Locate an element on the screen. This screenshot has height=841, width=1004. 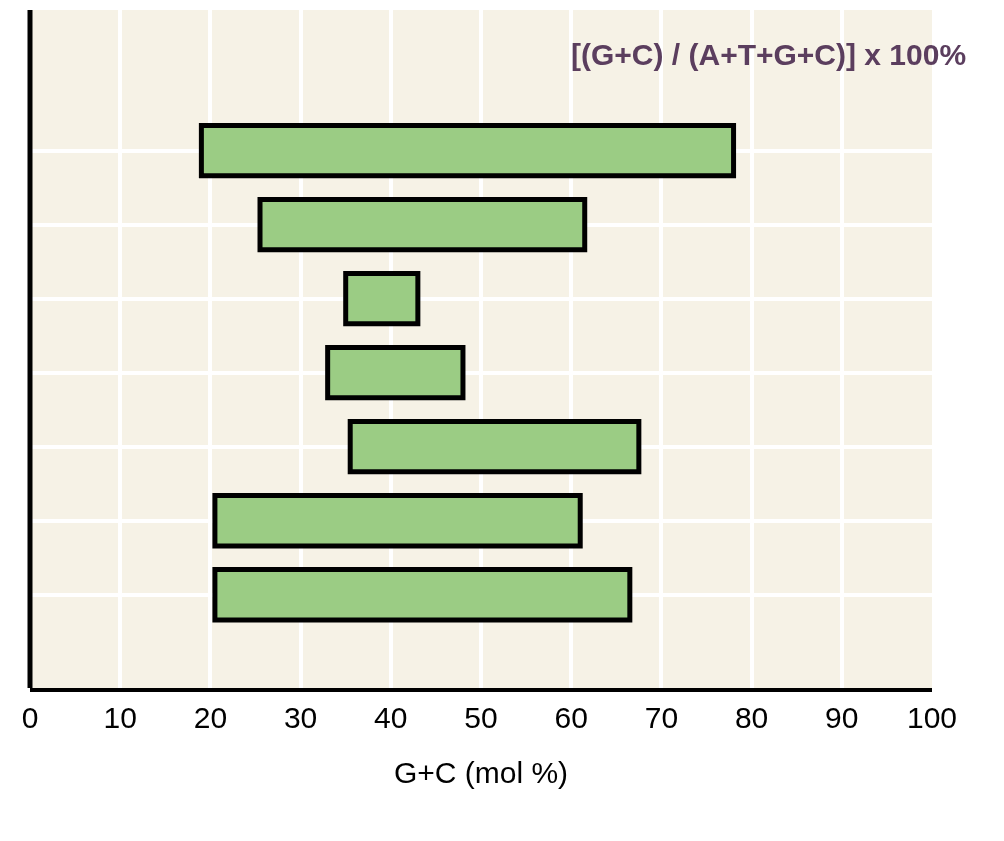
x-axis-title: G+C (mol %) is located at coordinates (481, 772).